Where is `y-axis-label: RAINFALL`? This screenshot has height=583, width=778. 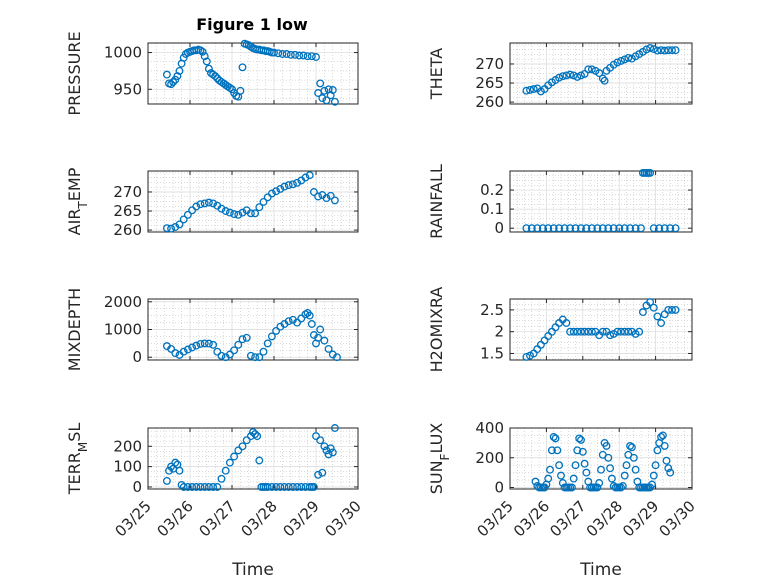 y-axis-label: RAINFALL is located at coordinates (436, 201).